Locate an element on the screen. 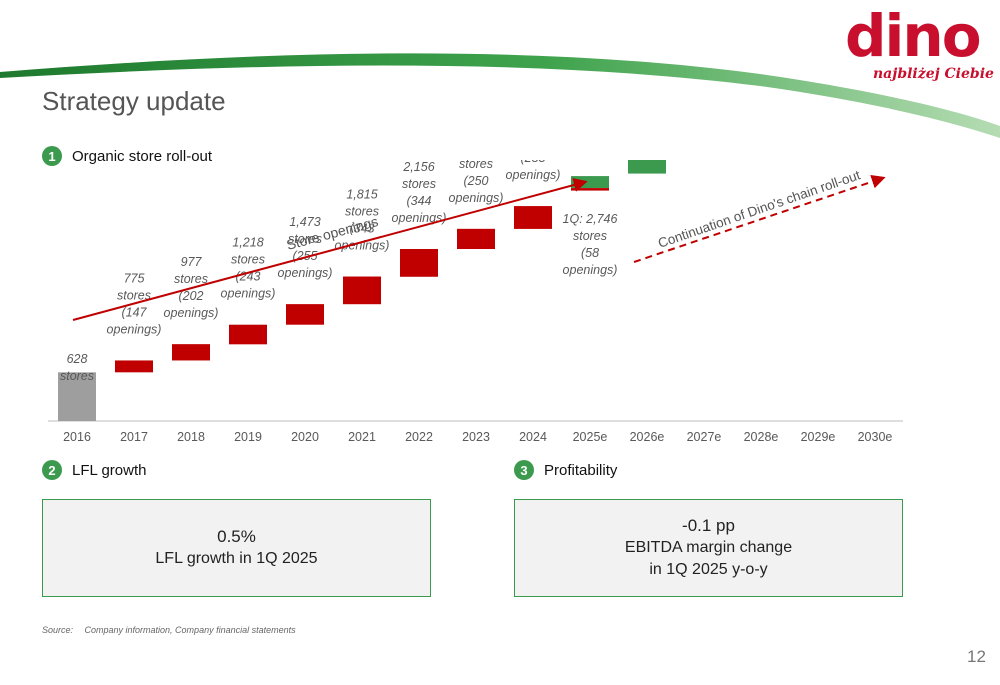 The width and height of the screenshot is (1000, 685). data-label-line: (283 is located at coordinates (532, 162).